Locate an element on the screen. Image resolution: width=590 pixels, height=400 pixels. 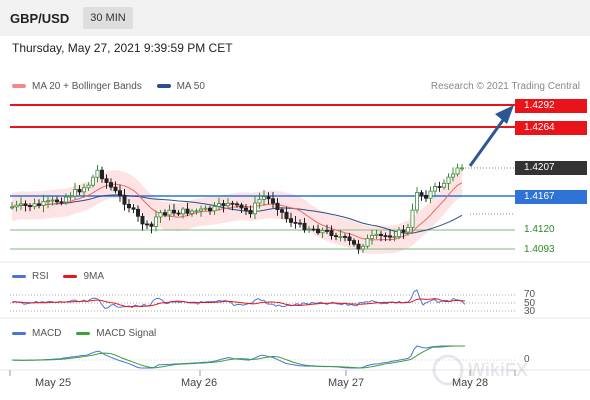
rsi-label-70: 70 is located at coordinates (530, 294).